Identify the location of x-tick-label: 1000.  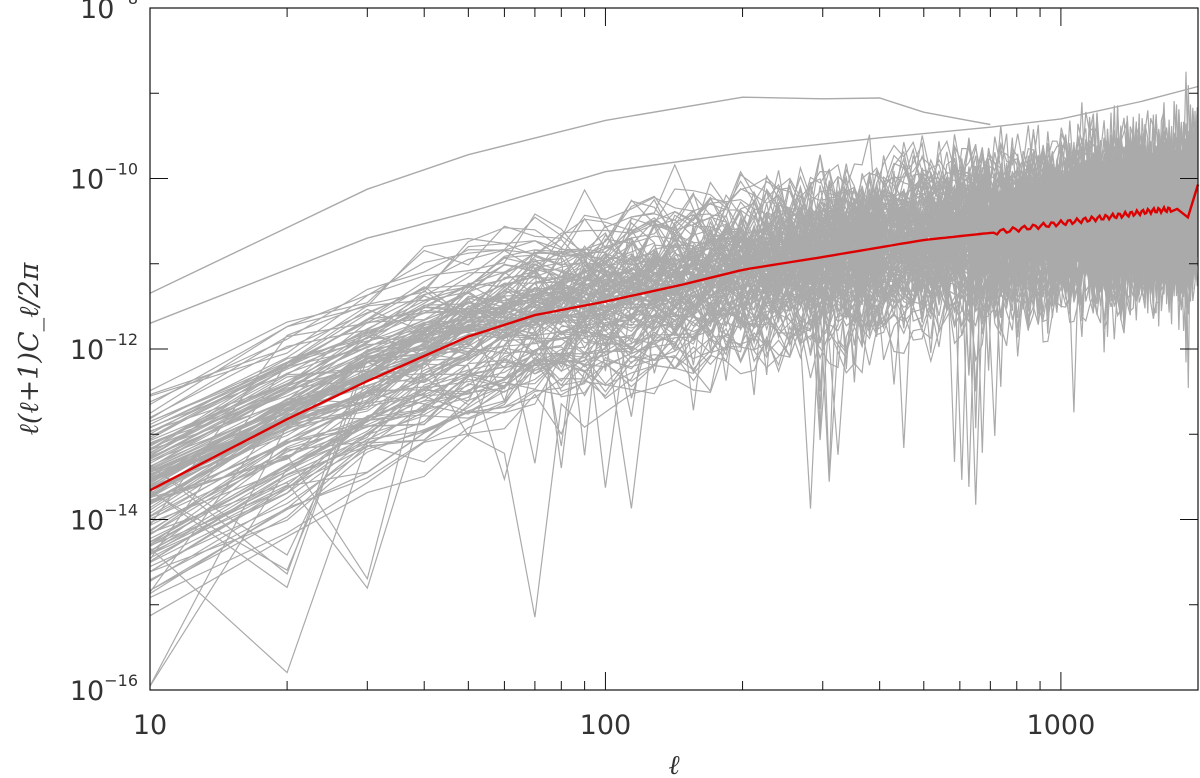
(1061, 725).